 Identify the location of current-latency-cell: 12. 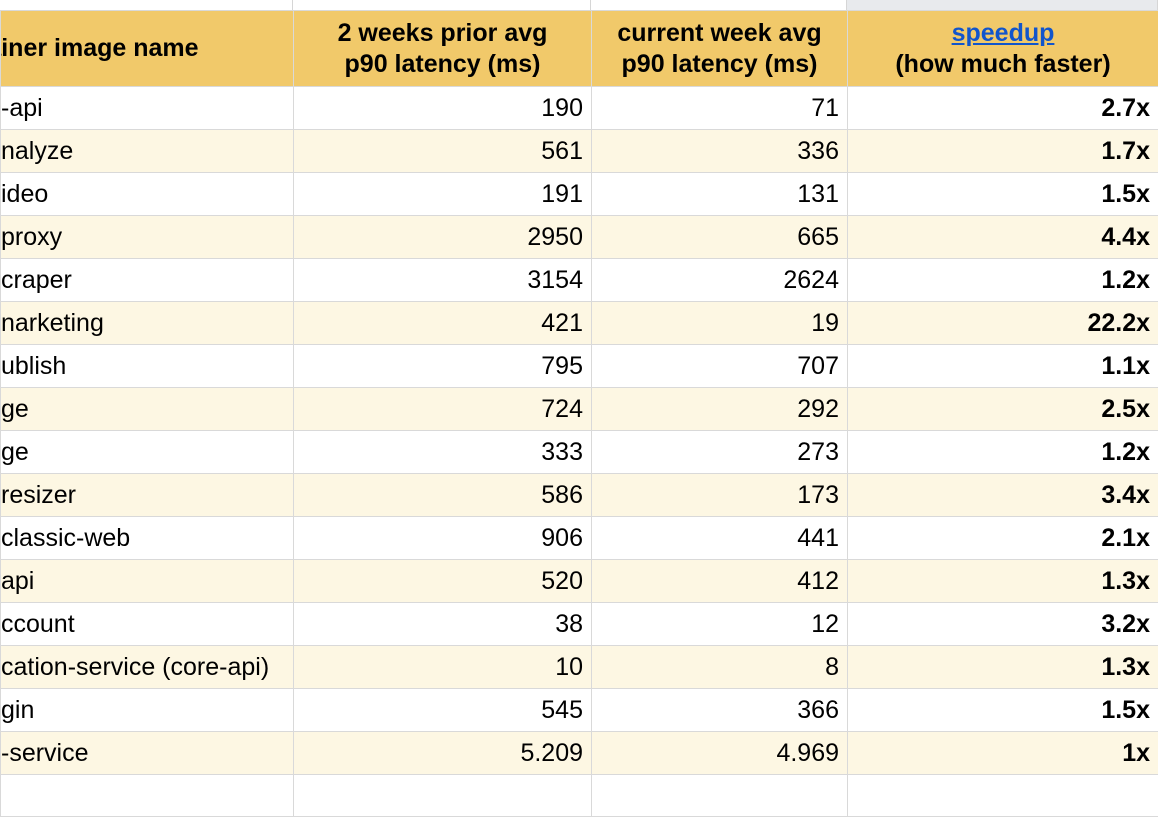
(720, 624).